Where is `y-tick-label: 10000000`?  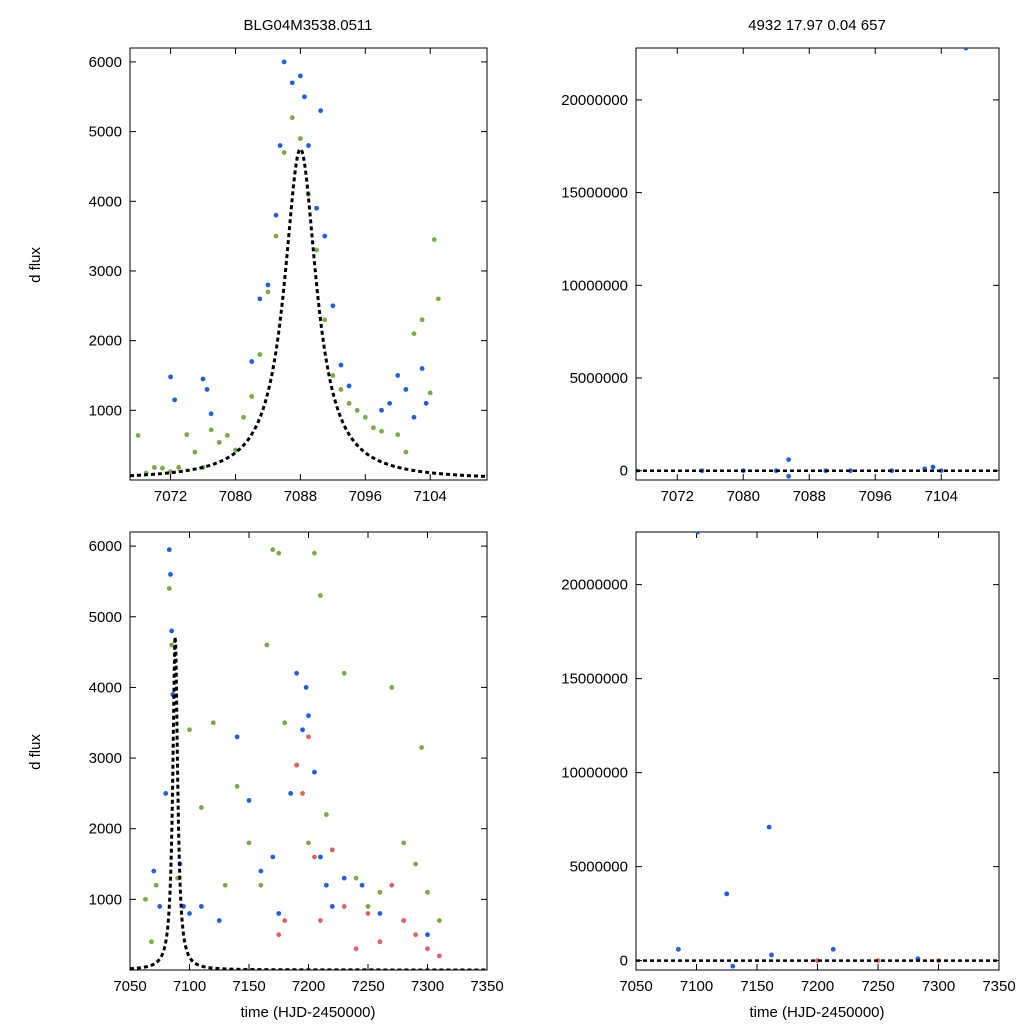 y-tick-label: 10000000 is located at coordinates (594, 773).